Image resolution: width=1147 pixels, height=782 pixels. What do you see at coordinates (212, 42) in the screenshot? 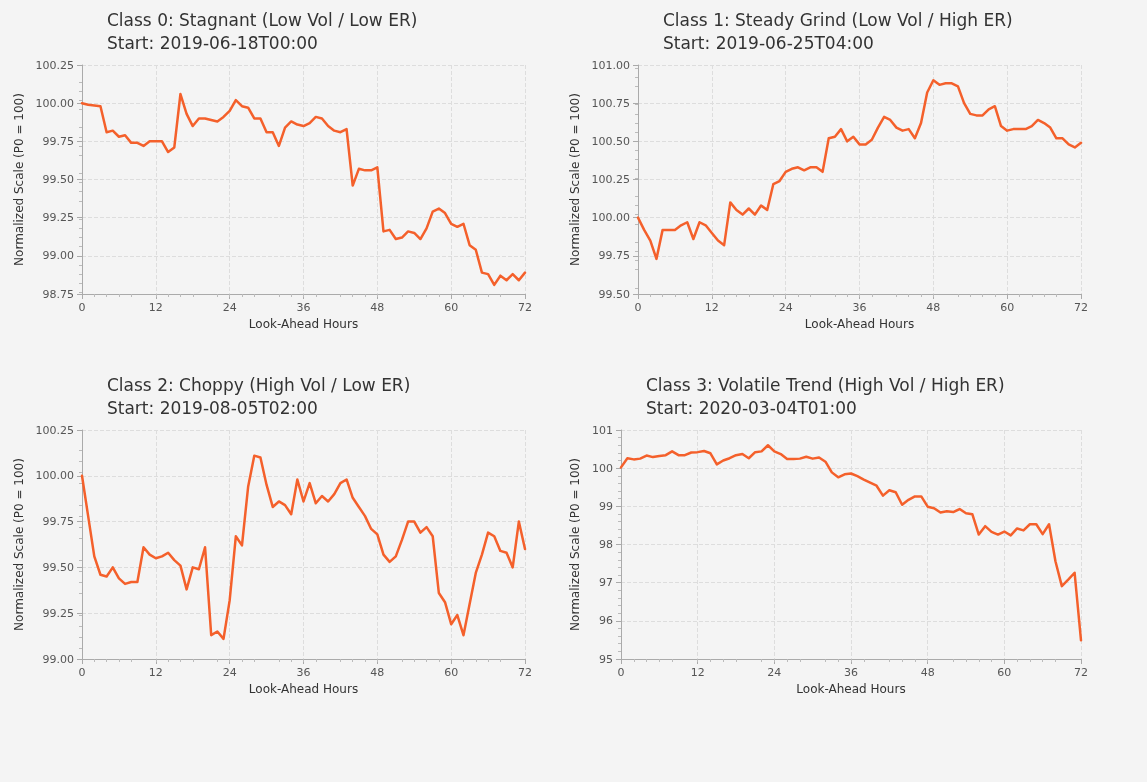
I see `chart-subtitle: Start: 2019-06-18T00:00` at bounding box center [212, 42].